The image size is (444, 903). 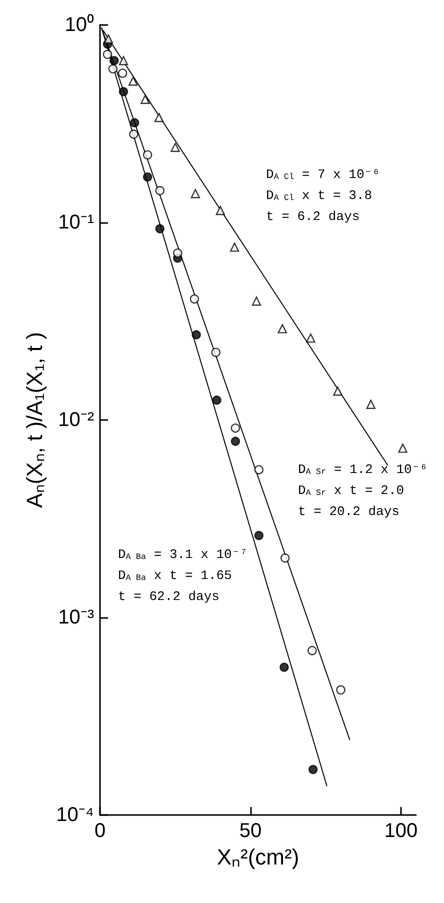 What do you see at coordinates (319, 196) in the screenshot?
I see `annotation: DA Cl x t = 3.8` at bounding box center [319, 196].